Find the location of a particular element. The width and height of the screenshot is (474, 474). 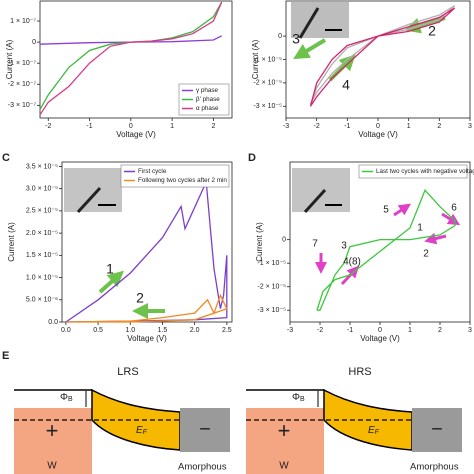

plot-frame is located at coordinates (136, 59).